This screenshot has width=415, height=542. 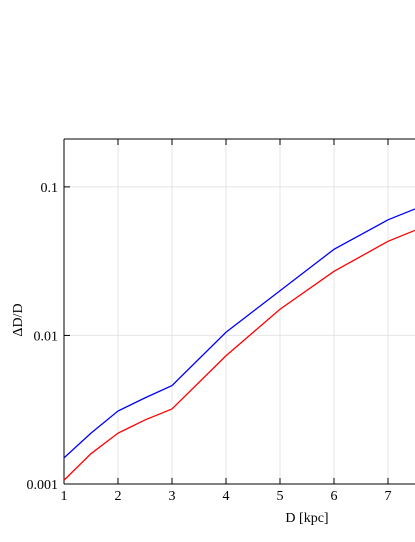 What do you see at coordinates (46, 336) in the screenshot?
I see `y-tick-label: 0.01` at bounding box center [46, 336].